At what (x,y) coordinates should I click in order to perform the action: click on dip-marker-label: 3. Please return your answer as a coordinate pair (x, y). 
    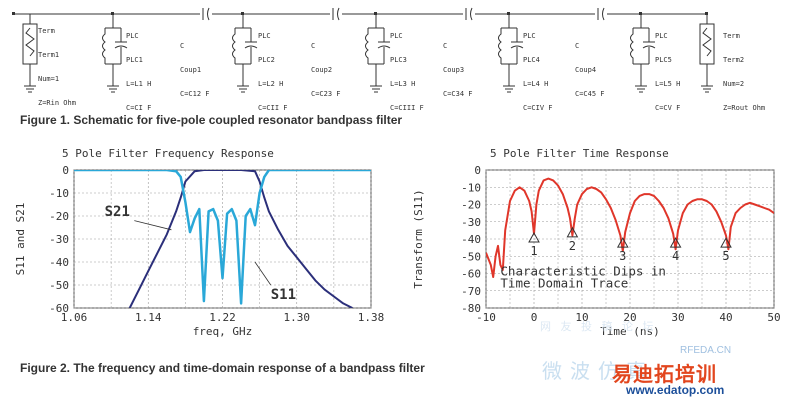
    Looking at the image, I should click on (622, 256).